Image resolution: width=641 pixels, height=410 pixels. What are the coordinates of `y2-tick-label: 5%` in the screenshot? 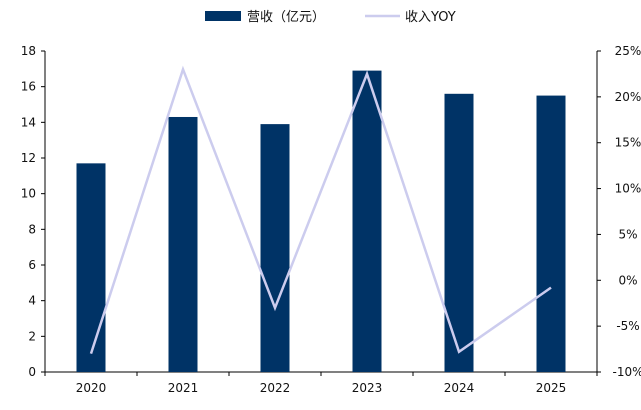 It's located at (627, 234).